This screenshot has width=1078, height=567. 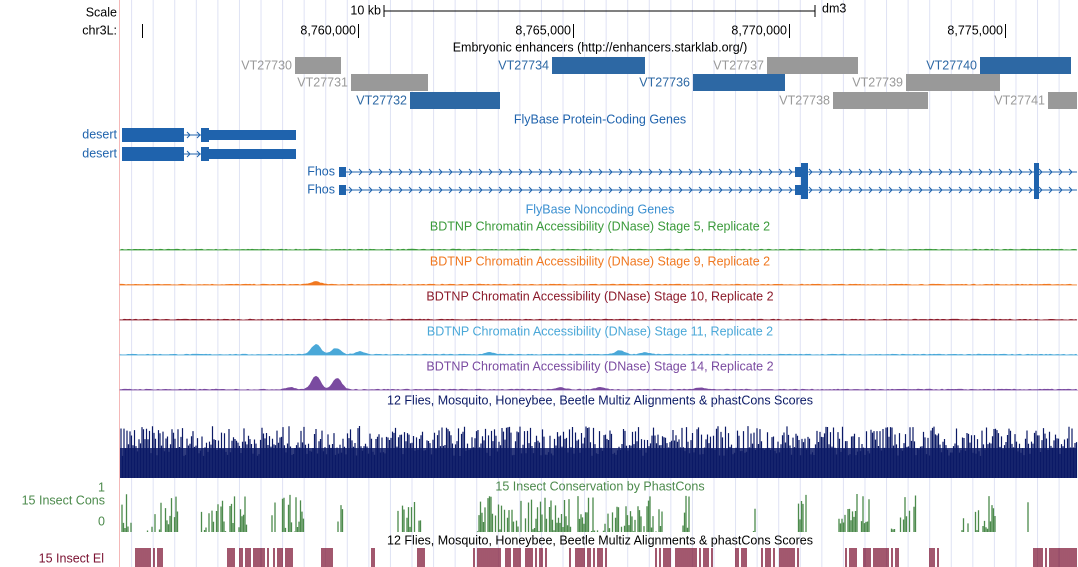 What do you see at coordinates (99, 30) in the screenshot?
I see `chrom-label: chr3L:` at bounding box center [99, 30].